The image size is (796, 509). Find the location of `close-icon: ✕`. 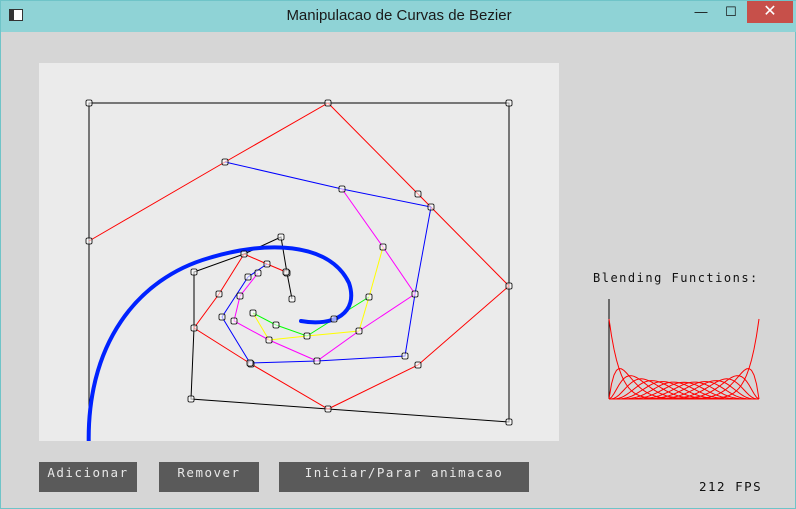

close-icon: ✕ is located at coordinates (770, 12).